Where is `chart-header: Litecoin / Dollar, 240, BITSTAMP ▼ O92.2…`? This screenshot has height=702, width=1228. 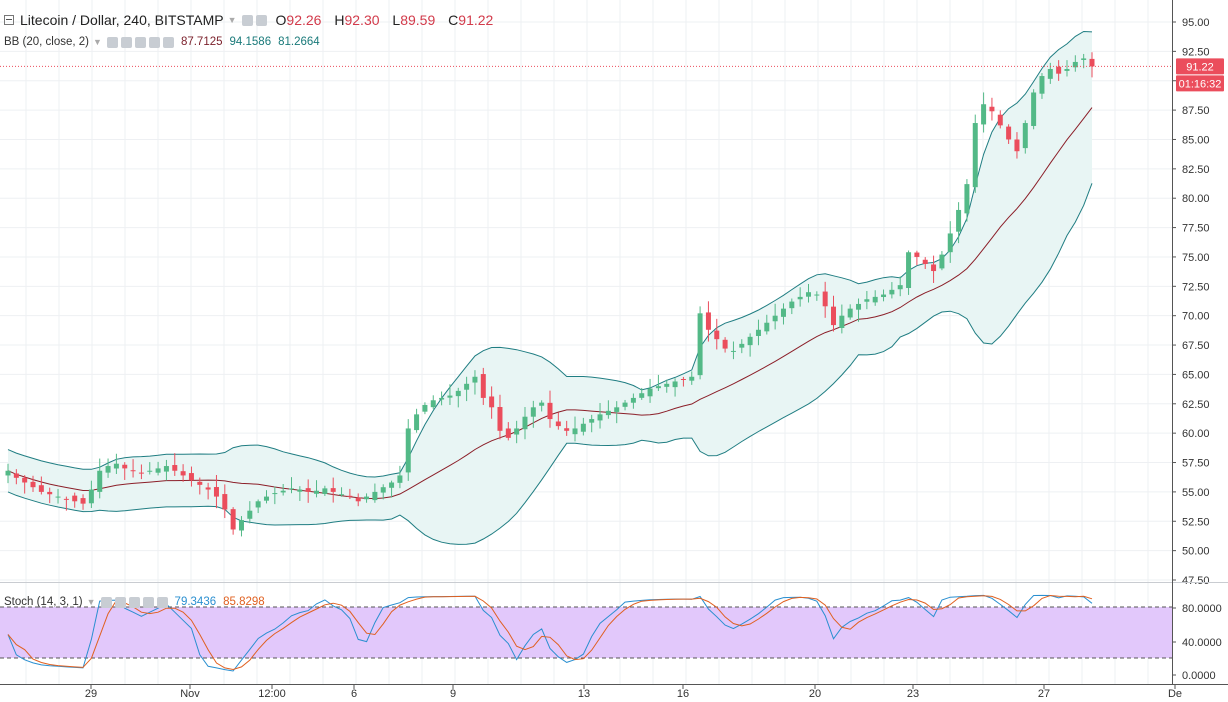 chart-header: Litecoin / Dollar, 240, BITSTAMP ▼ O92.2… is located at coordinates (253, 20).